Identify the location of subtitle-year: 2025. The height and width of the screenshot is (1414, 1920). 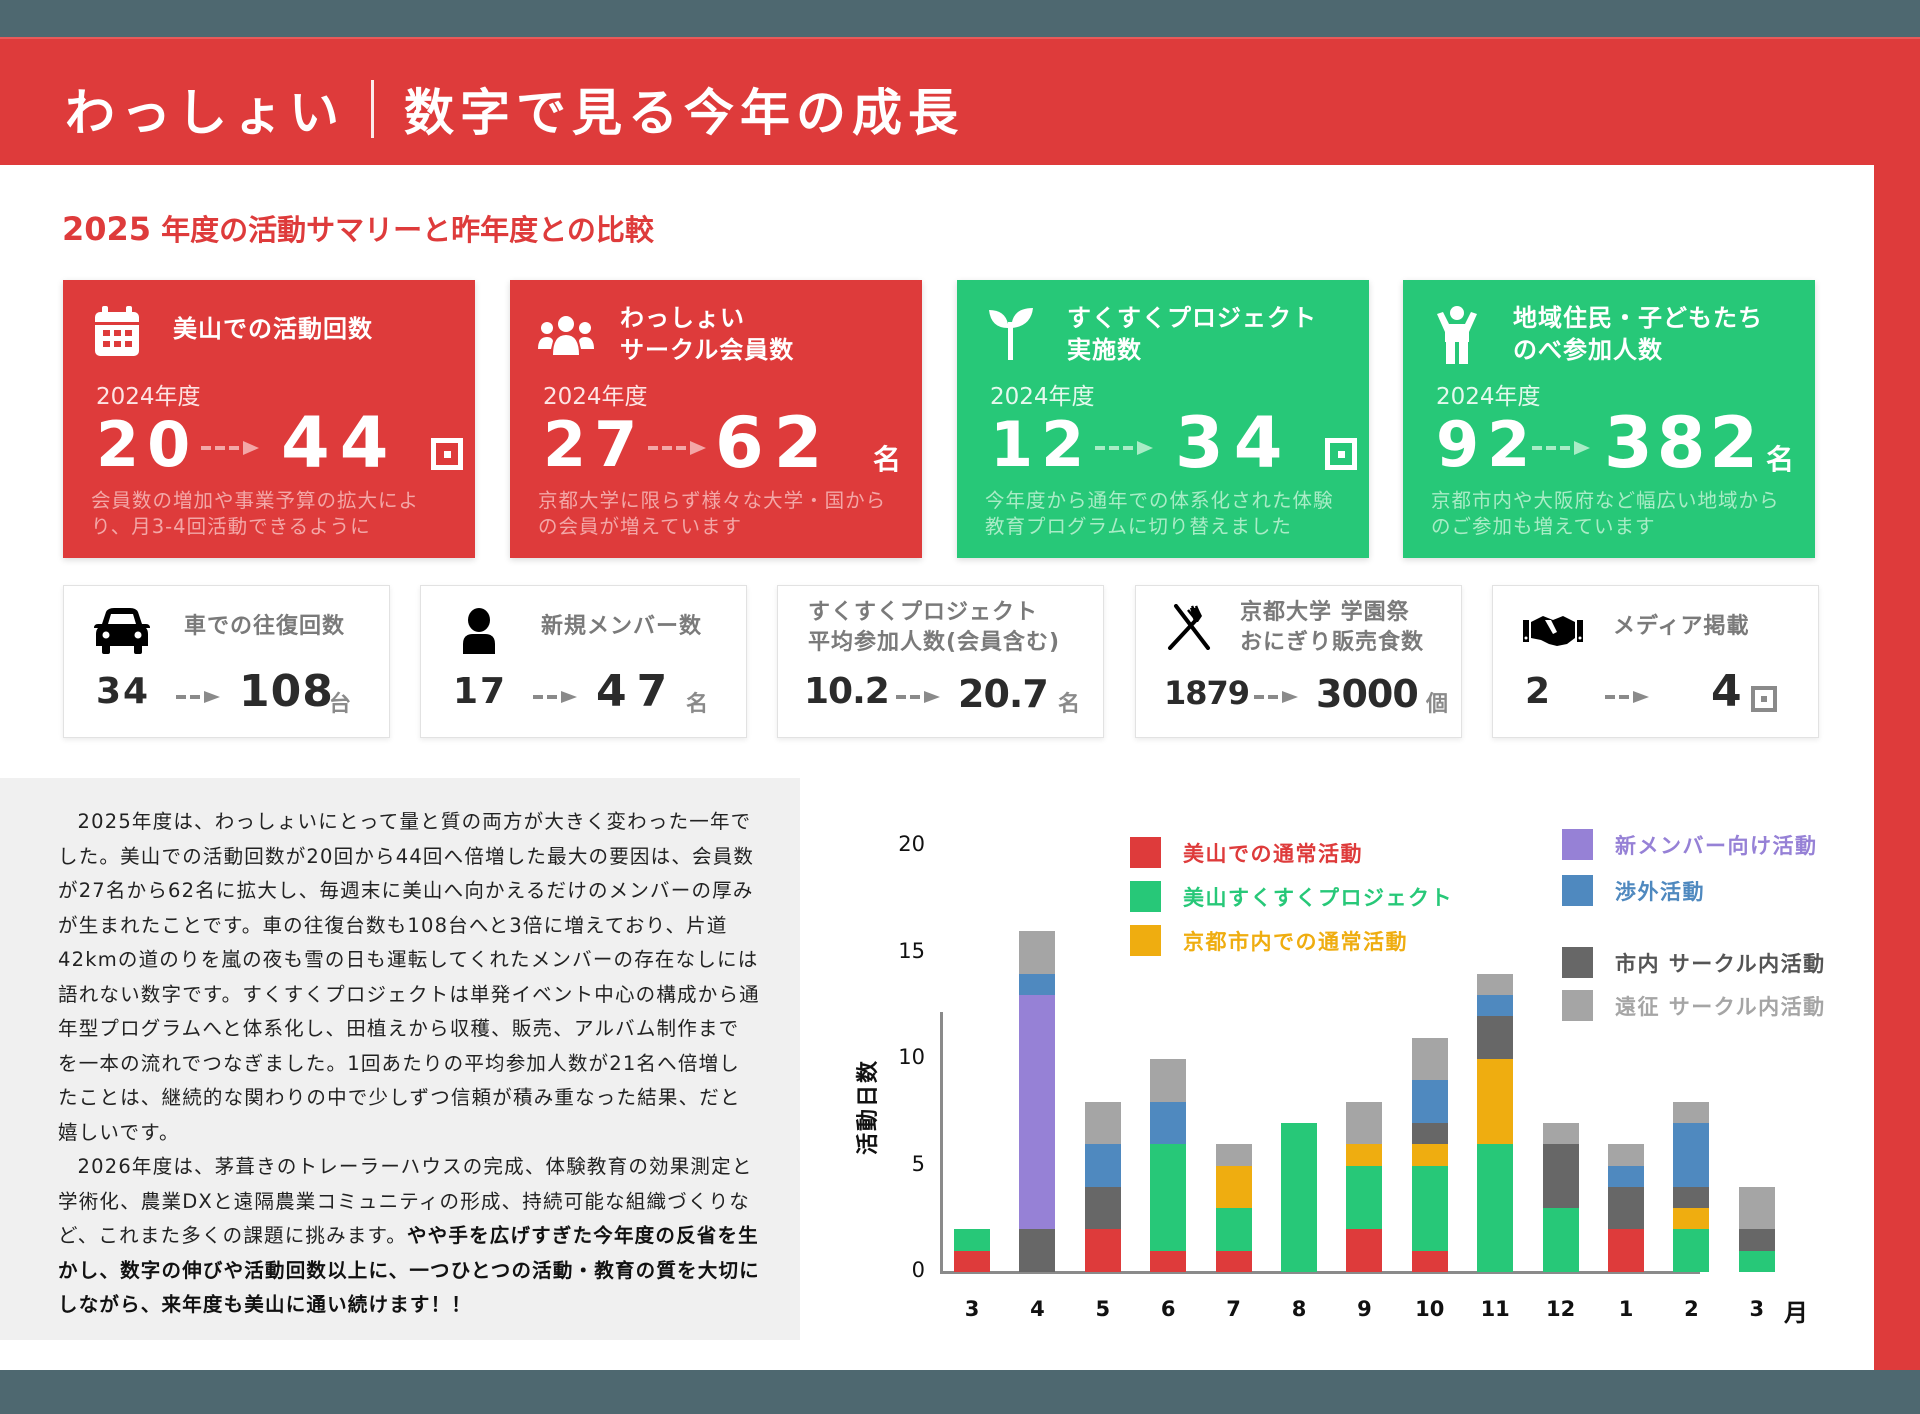
(107, 229).